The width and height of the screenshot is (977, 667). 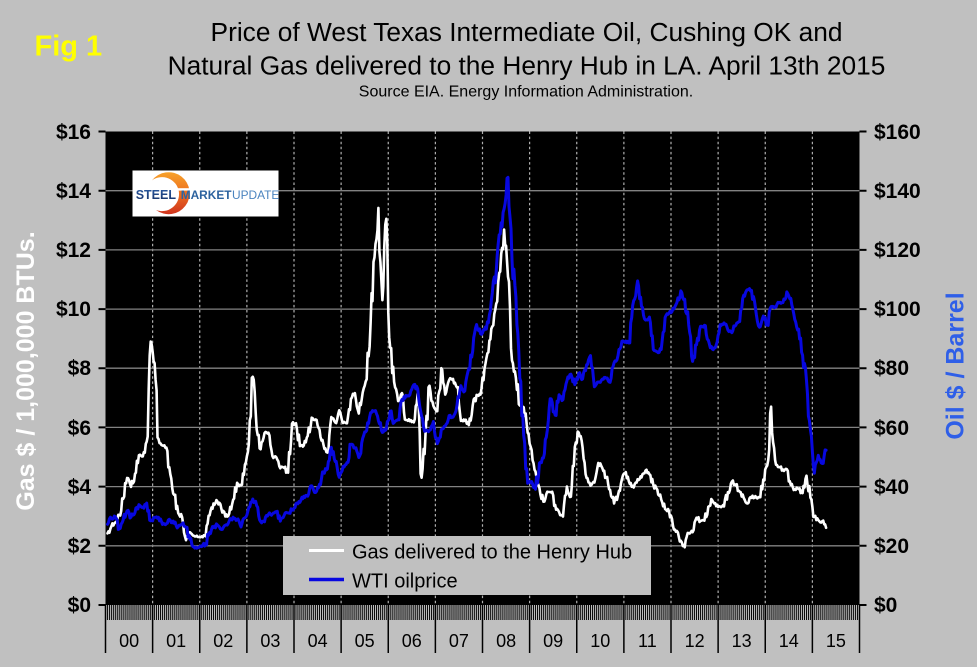 I want to click on svg-text: 03, so click(x=270, y=641).